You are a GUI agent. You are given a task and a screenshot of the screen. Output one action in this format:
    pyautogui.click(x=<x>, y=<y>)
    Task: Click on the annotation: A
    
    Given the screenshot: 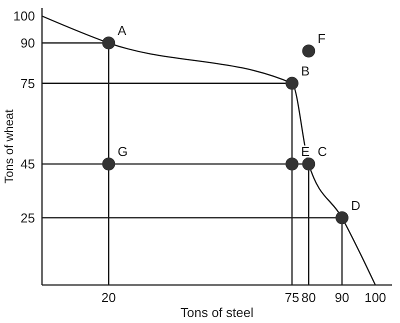 What is the action you would take?
    pyautogui.click(x=122, y=30)
    